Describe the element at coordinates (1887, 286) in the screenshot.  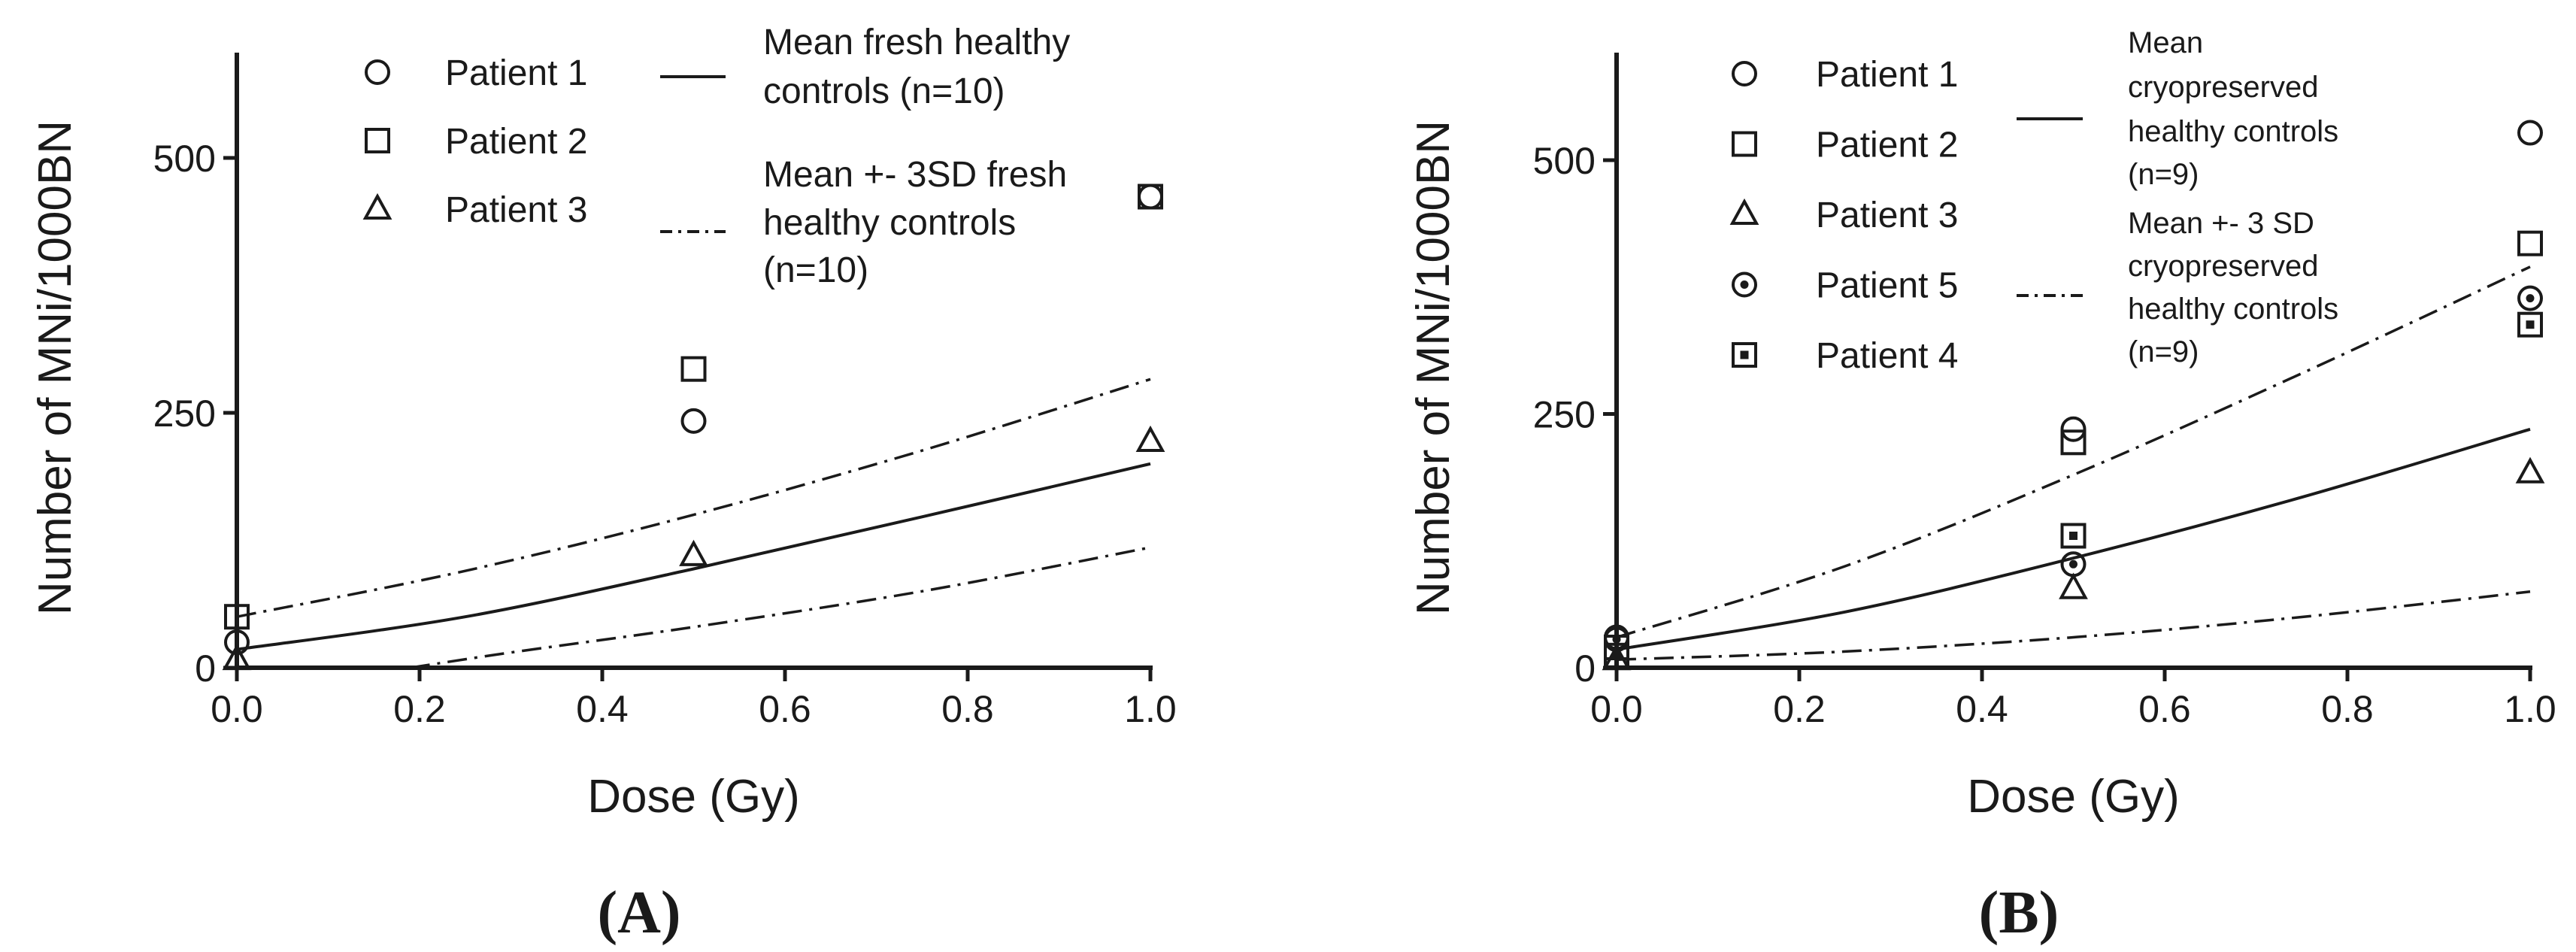
I see `legend-label: Patient 5` at that location.